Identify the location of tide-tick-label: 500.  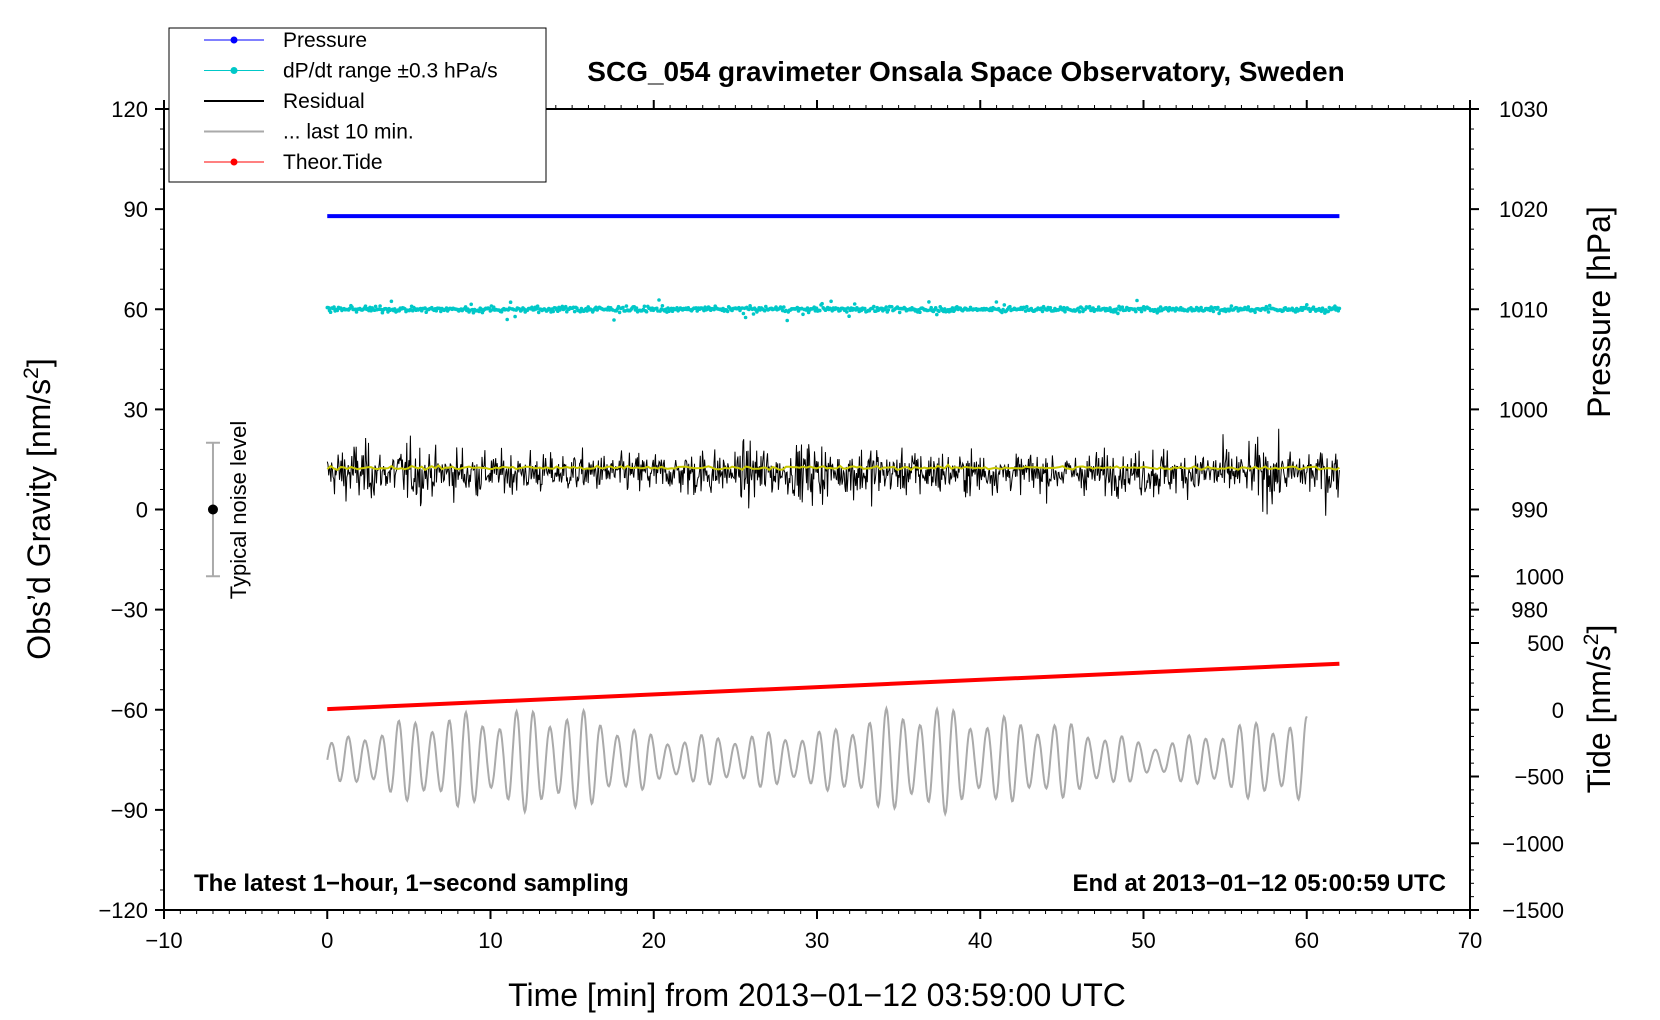
(1545, 643).